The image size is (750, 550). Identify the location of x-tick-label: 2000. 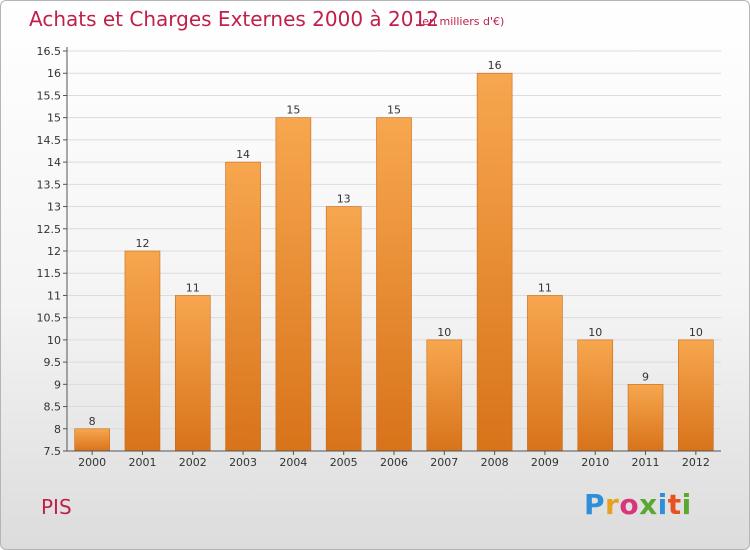
(92, 462).